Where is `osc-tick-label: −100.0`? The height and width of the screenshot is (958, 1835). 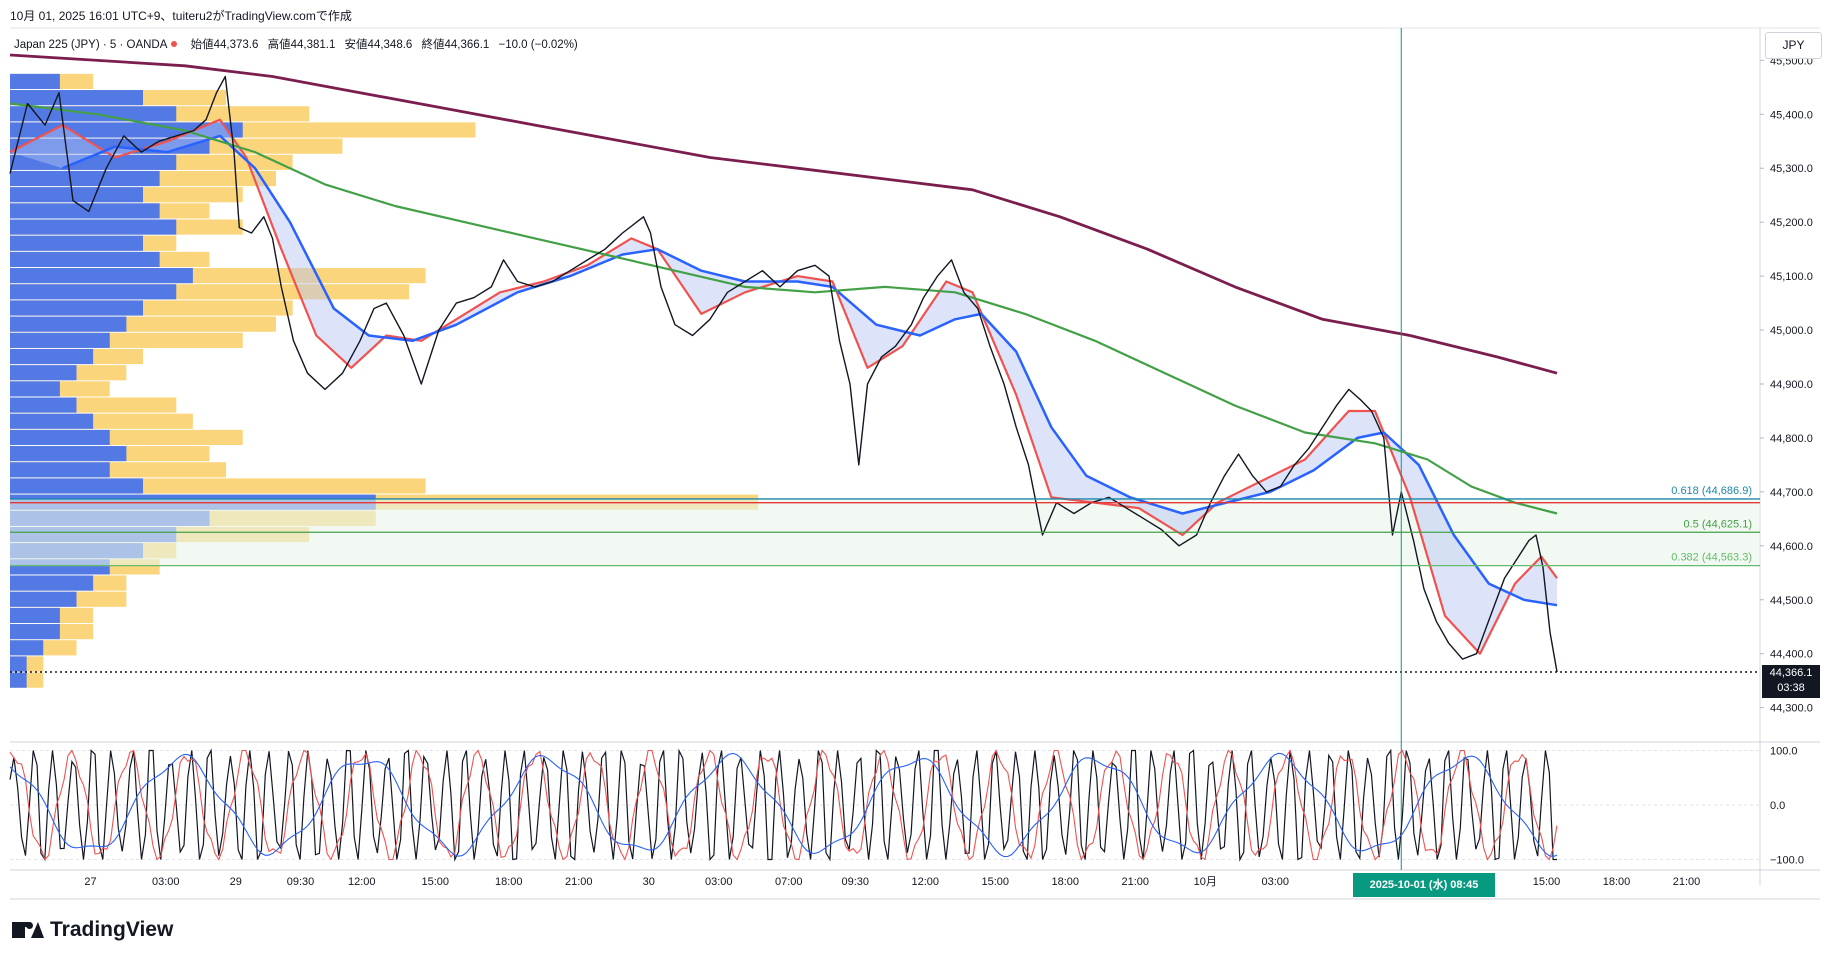 osc-tick-label: −100.0 is located at coordinates (1787, 861).